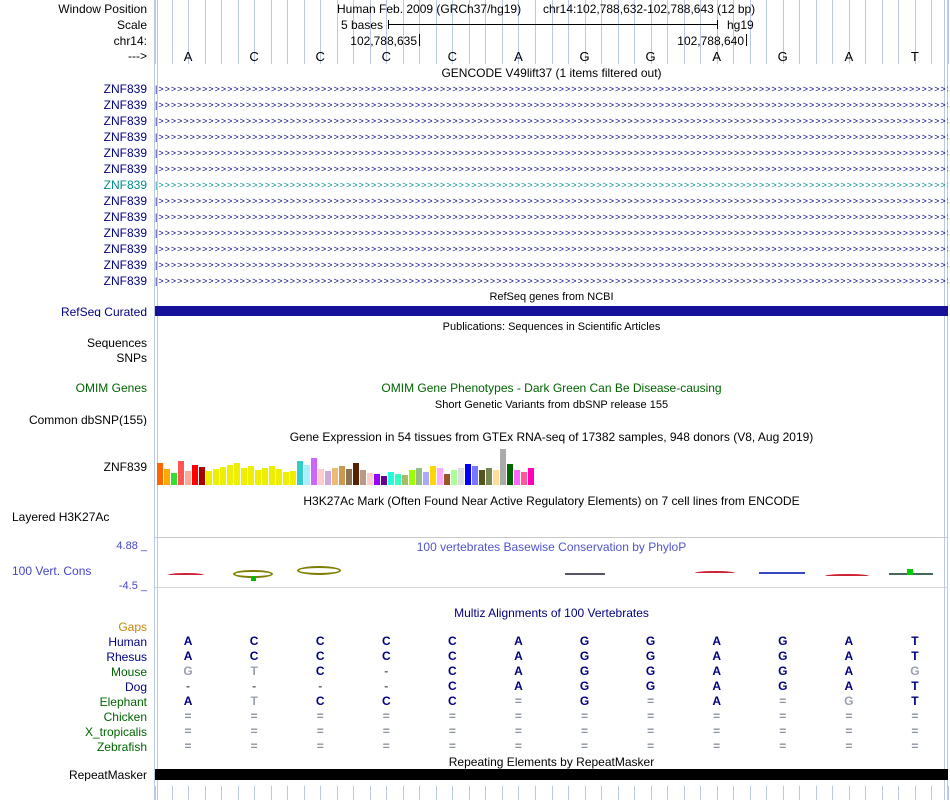 The height and width of the screenshot is (800, 950). I want to click on rmsk-track-title: Repeating Elements by RepeatMasker, so click(551, 762).